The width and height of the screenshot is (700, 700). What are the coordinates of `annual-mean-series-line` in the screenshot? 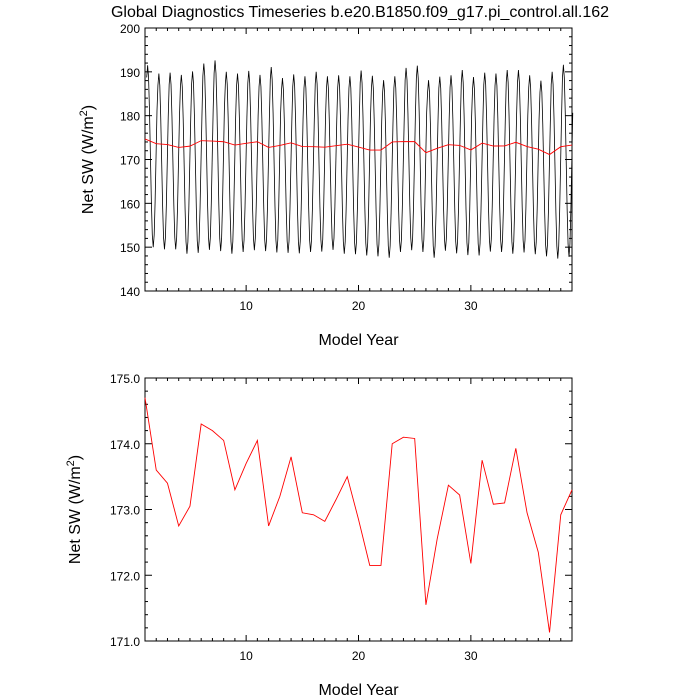 It's located at (358, 147).